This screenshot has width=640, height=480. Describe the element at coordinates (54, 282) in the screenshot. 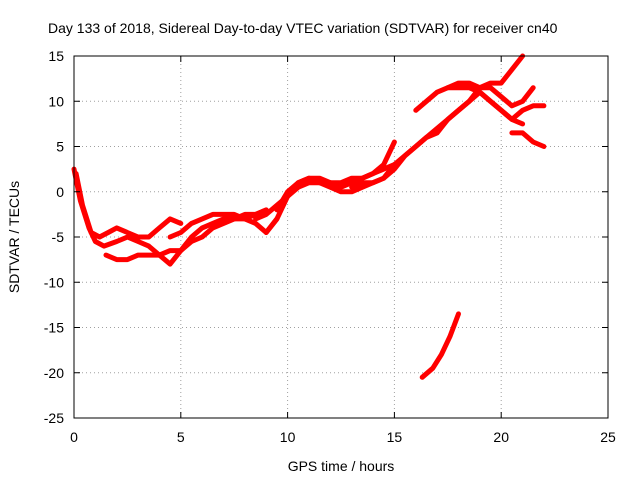

I see `y-tick-label: -10` at that location.